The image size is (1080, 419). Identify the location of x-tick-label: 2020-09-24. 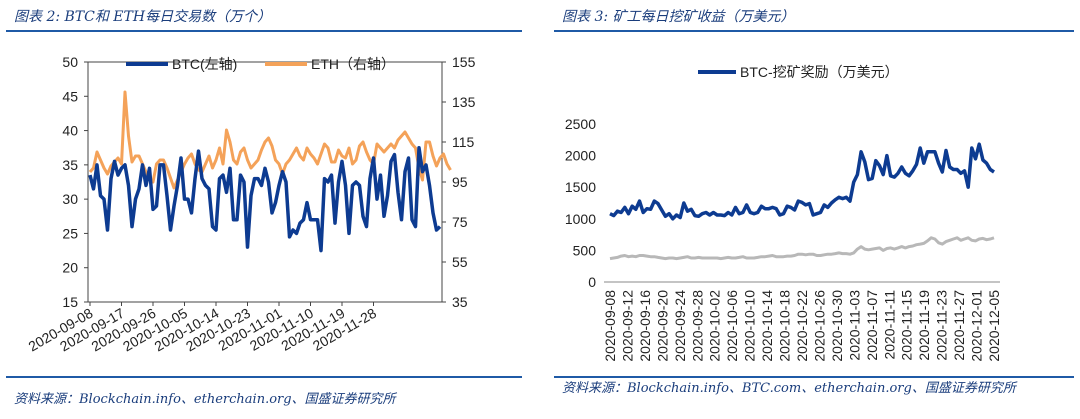
(680, 326).